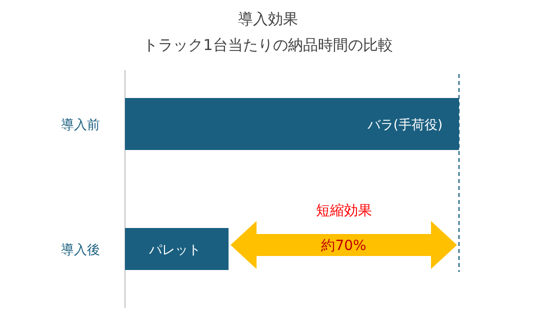 This screenshot has height=322, width=536. Describe the element at coordinates (174, 250) in the screenshot. I see `annotation: パレット` at that location.